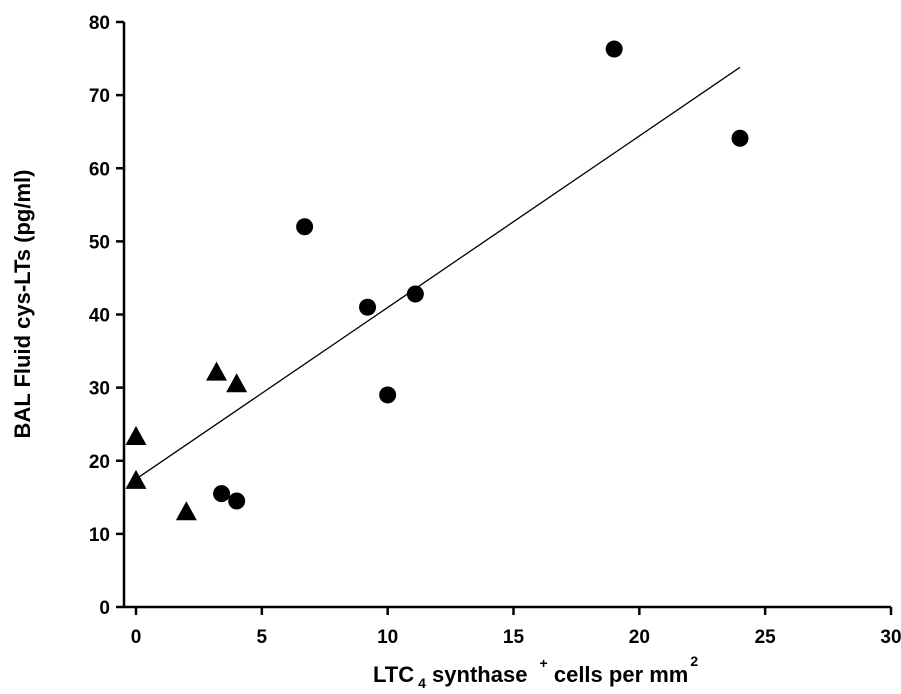 This screenshot has width=901, height=694. I want to click on x-axis-title-superscript: +, so click(544, 663).